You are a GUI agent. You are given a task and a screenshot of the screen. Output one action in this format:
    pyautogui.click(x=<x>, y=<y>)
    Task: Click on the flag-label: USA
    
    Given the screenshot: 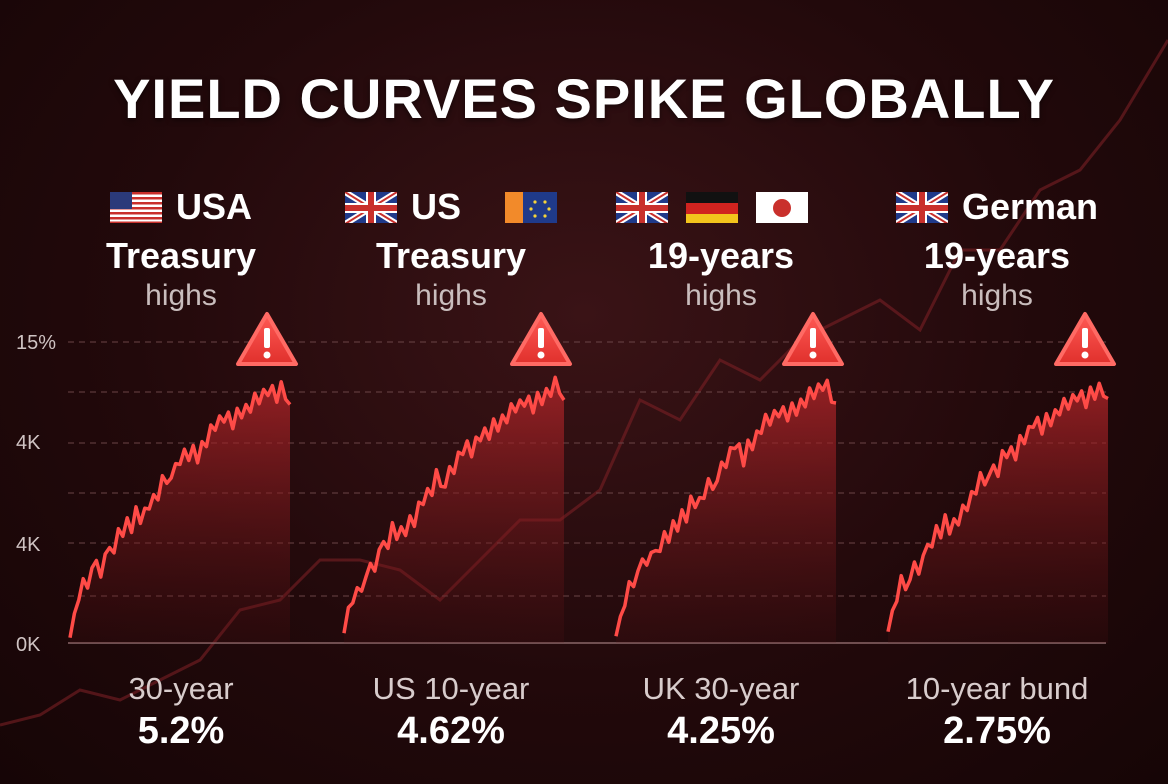 What is the action you would take?
    pyautogui.click(x=213, y=206)
    